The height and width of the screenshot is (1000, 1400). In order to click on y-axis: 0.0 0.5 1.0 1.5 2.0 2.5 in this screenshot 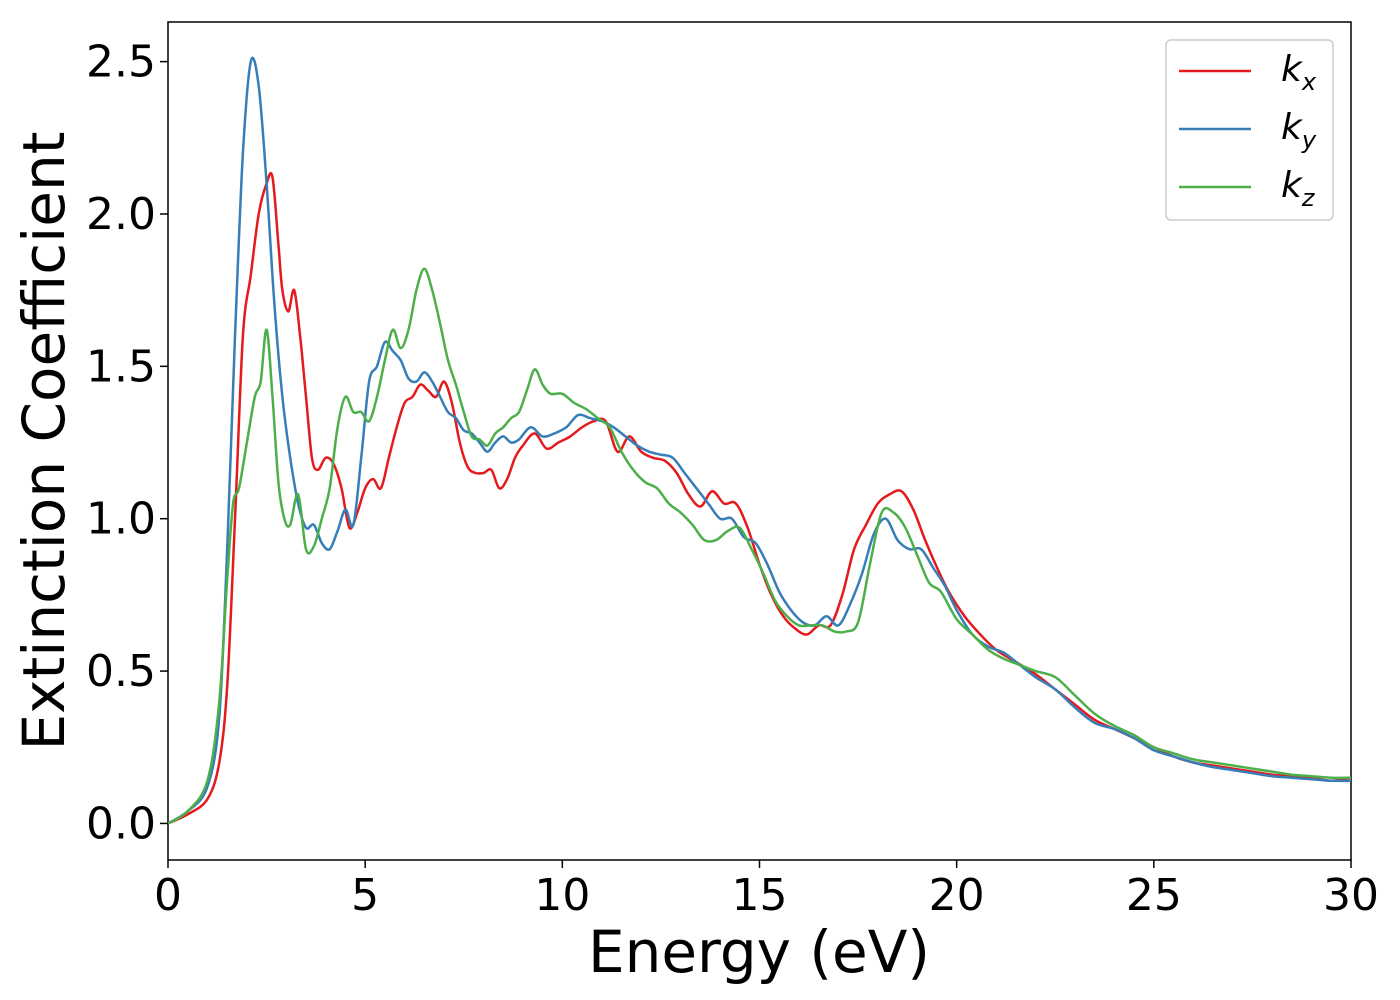, I will do `click(127, 443)`.